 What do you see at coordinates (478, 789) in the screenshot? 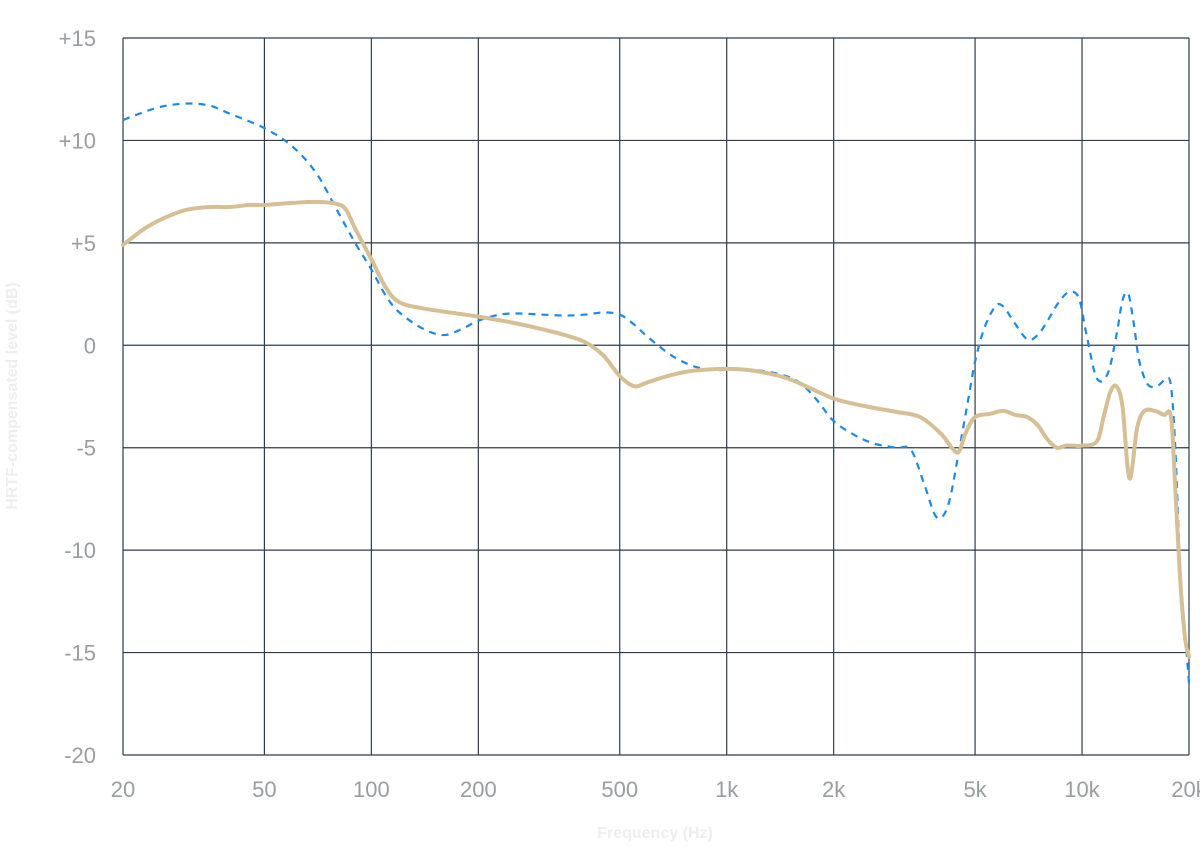
I see `x-tick-label: 200` at bounding box center [478, 789].